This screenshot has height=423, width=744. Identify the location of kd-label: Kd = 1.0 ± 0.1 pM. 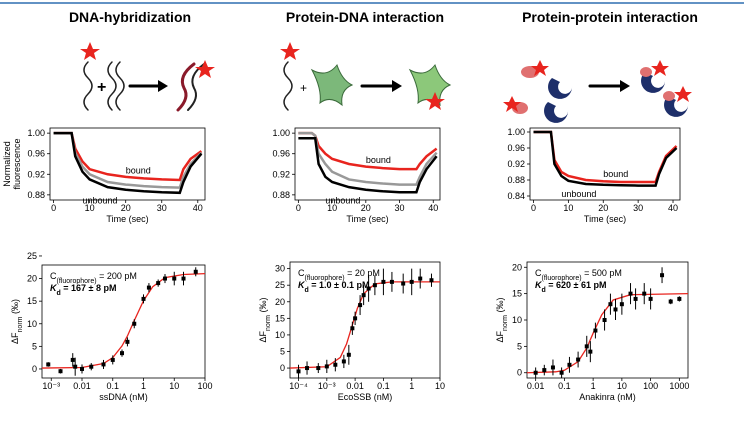
(334, 287).